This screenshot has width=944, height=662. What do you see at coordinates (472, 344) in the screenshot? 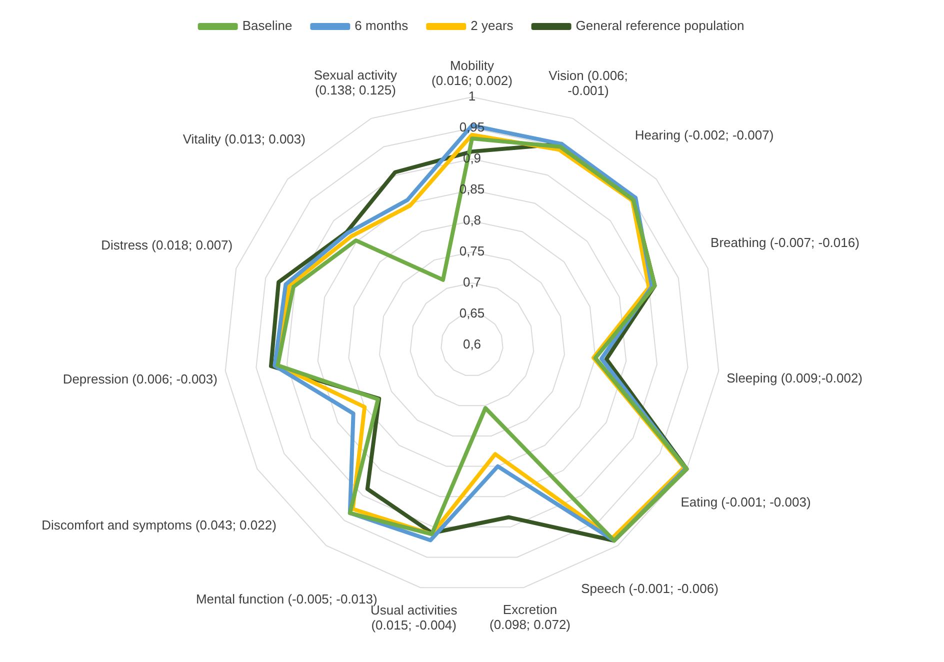
I see `y-tick-label: 0,6` at bounding box center [472, 344].